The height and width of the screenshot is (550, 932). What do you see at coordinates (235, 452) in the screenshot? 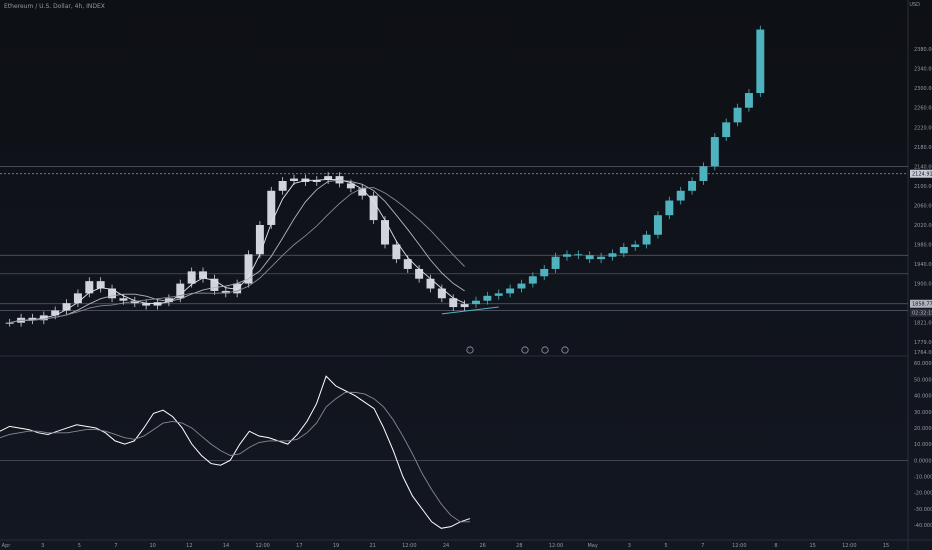
I see `osc-series-line` at bounding box center [235, 452].